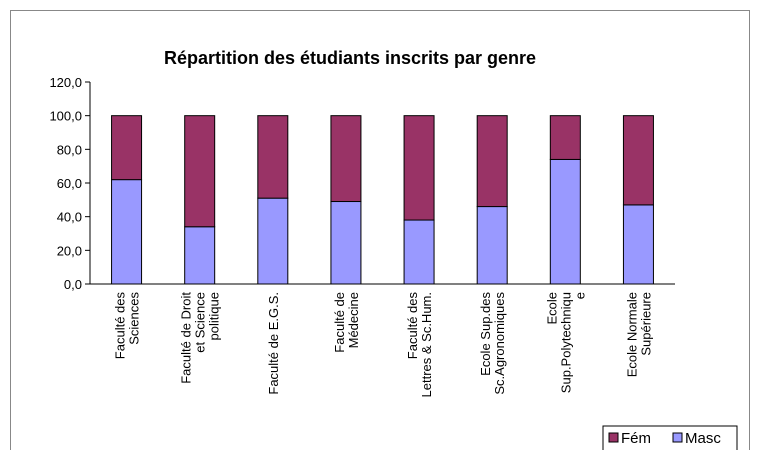 The width and height of the screenshot is (760, 450). Describe the element at coordinates (579, 295) in the screenshot. I see `x-tick-label: e` at that location.